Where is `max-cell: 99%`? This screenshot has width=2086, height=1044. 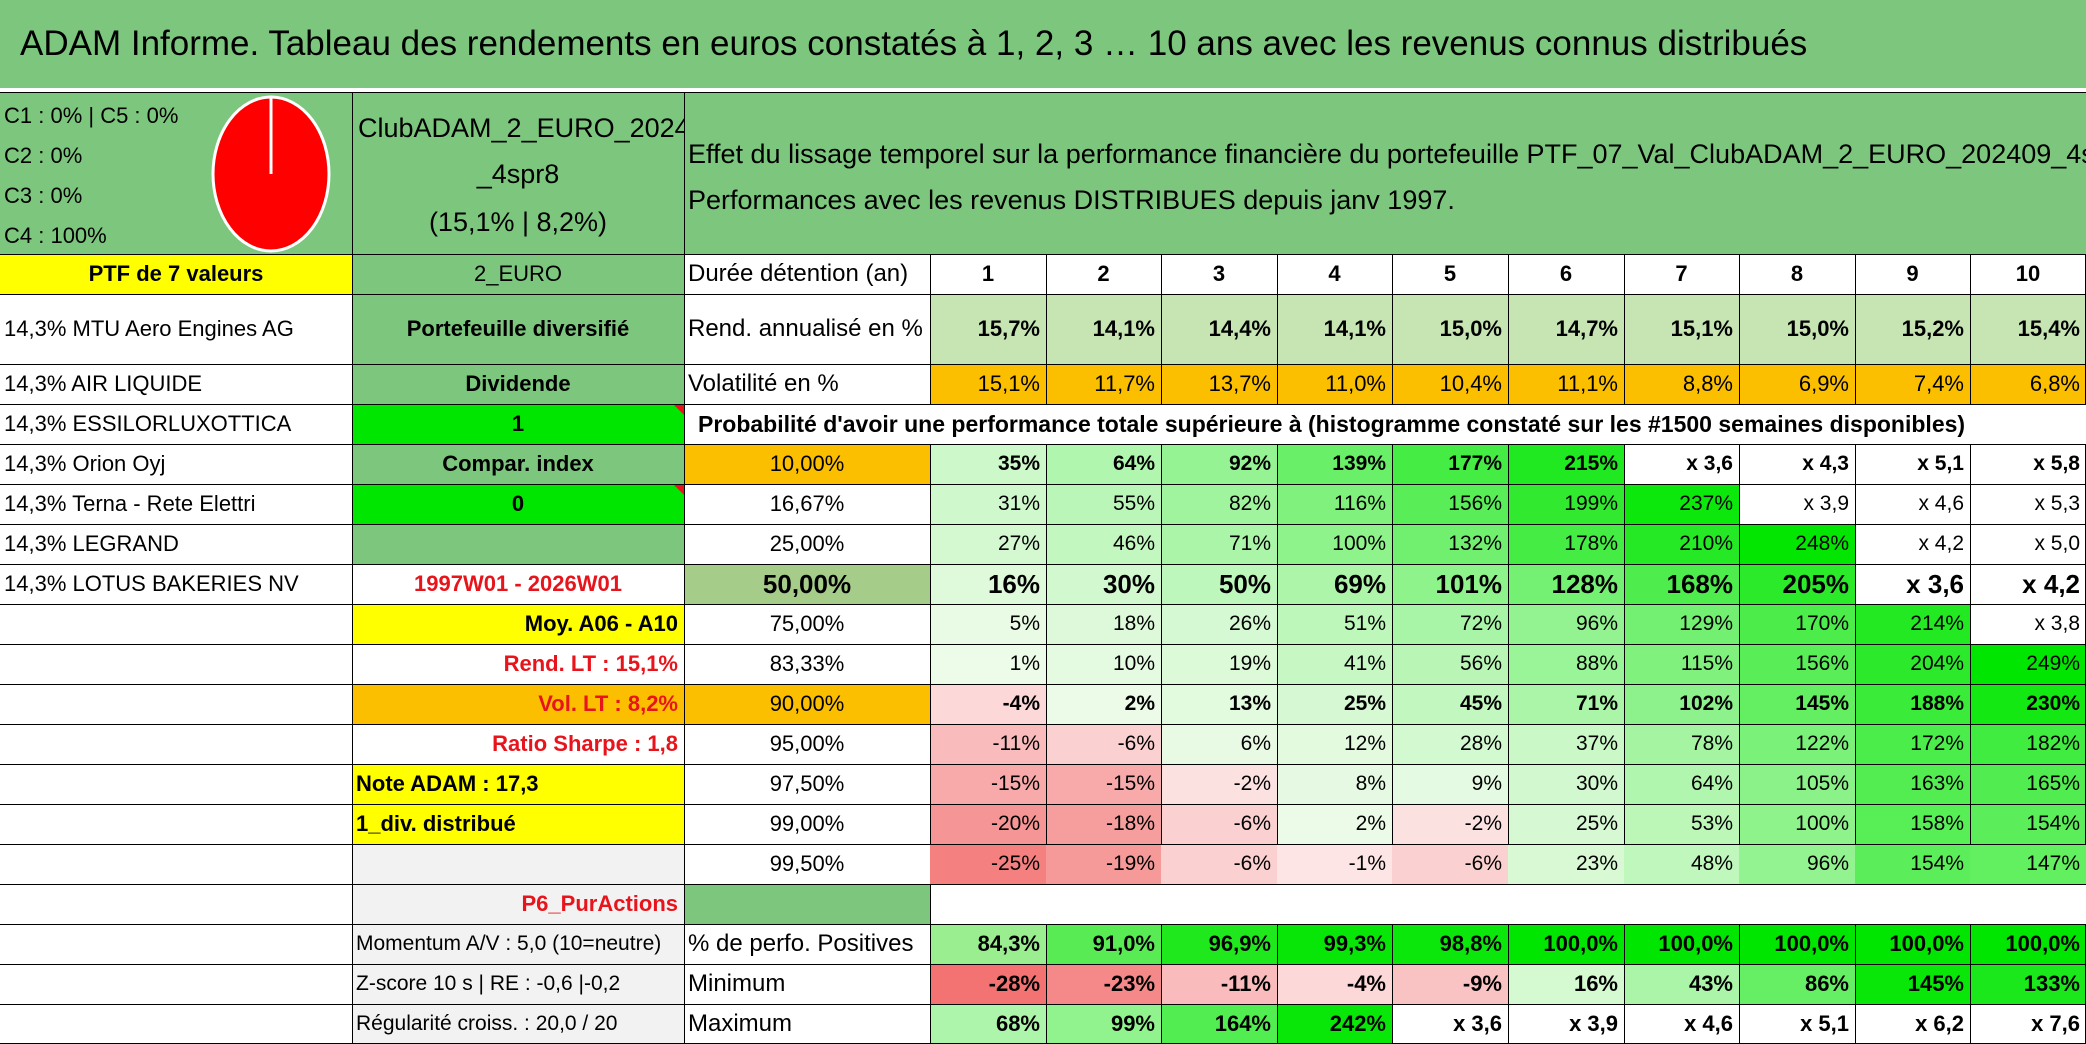
max-cell: 99% is located at coordinates (1103, 1024).